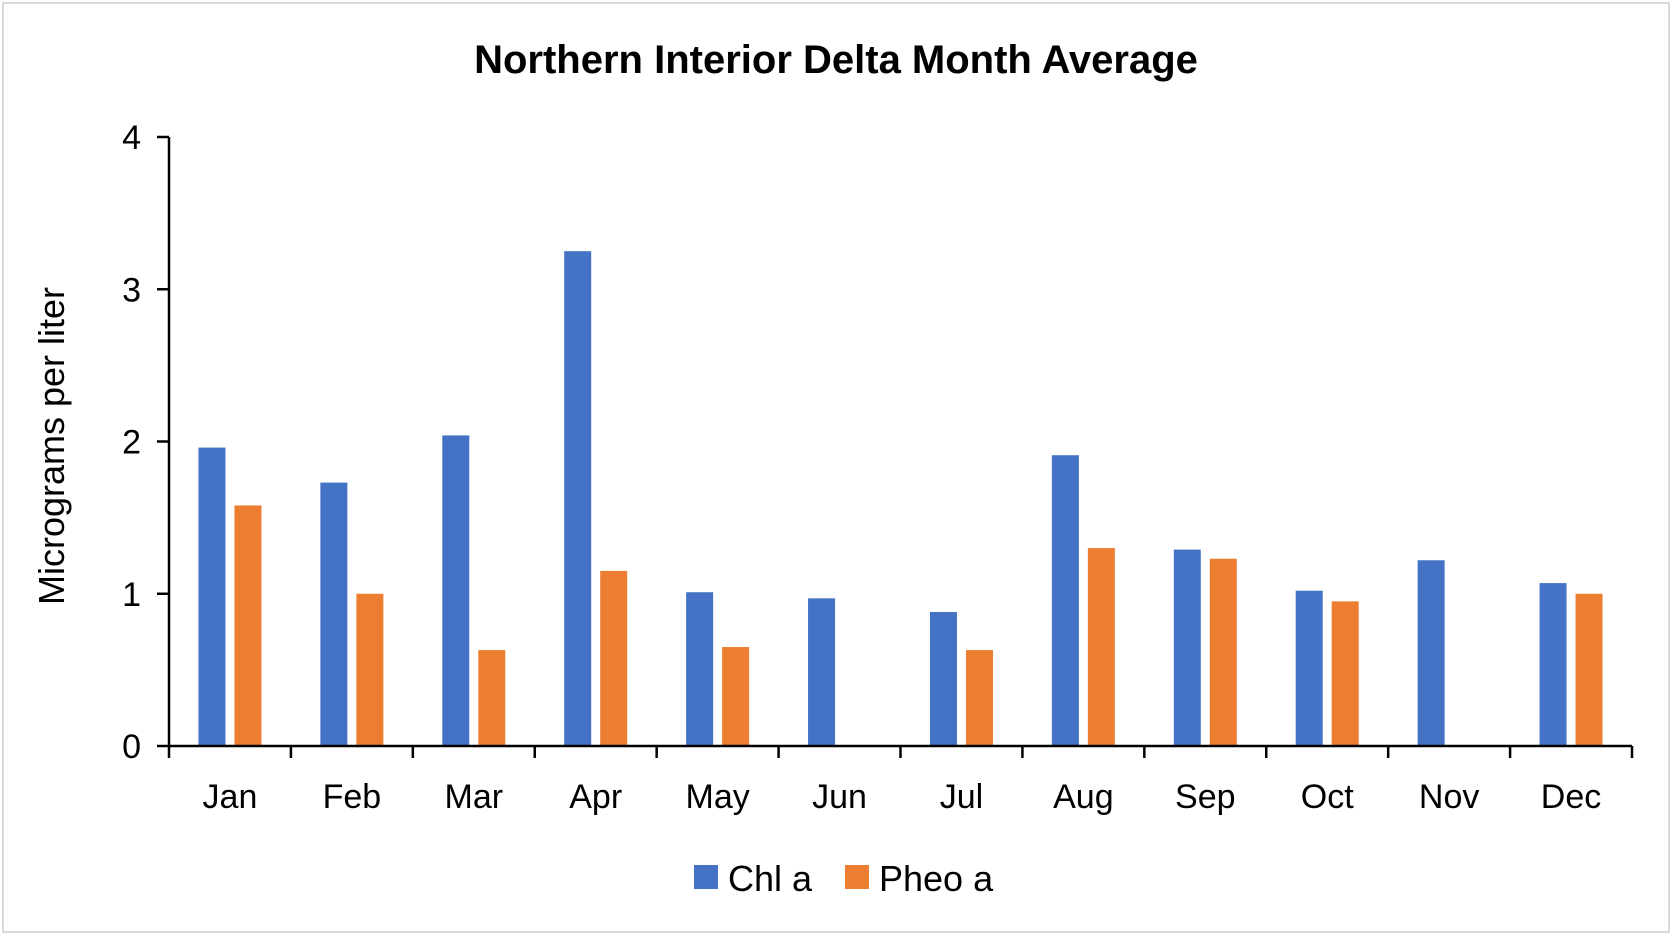 The height and width of the screenshot is (937, 1674). I want to click on x-tick-label-jul: Jul, so click(961, 797).